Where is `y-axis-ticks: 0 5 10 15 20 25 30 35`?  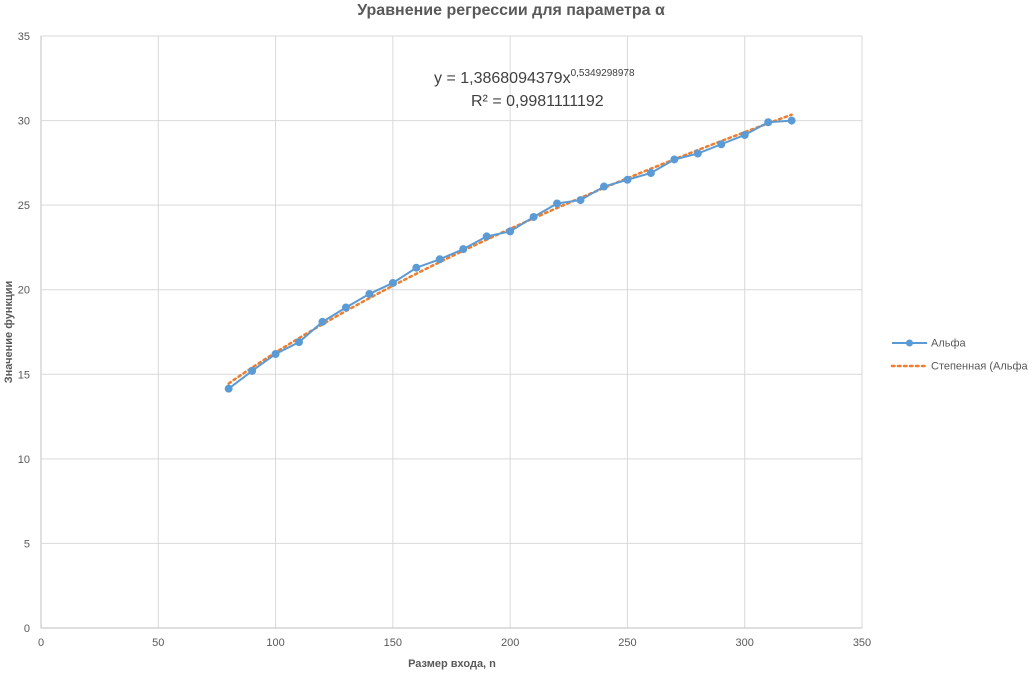
y-axis-ticks: 0 5 10 15 20 25 30 35 is located at coordinates (24, 333).